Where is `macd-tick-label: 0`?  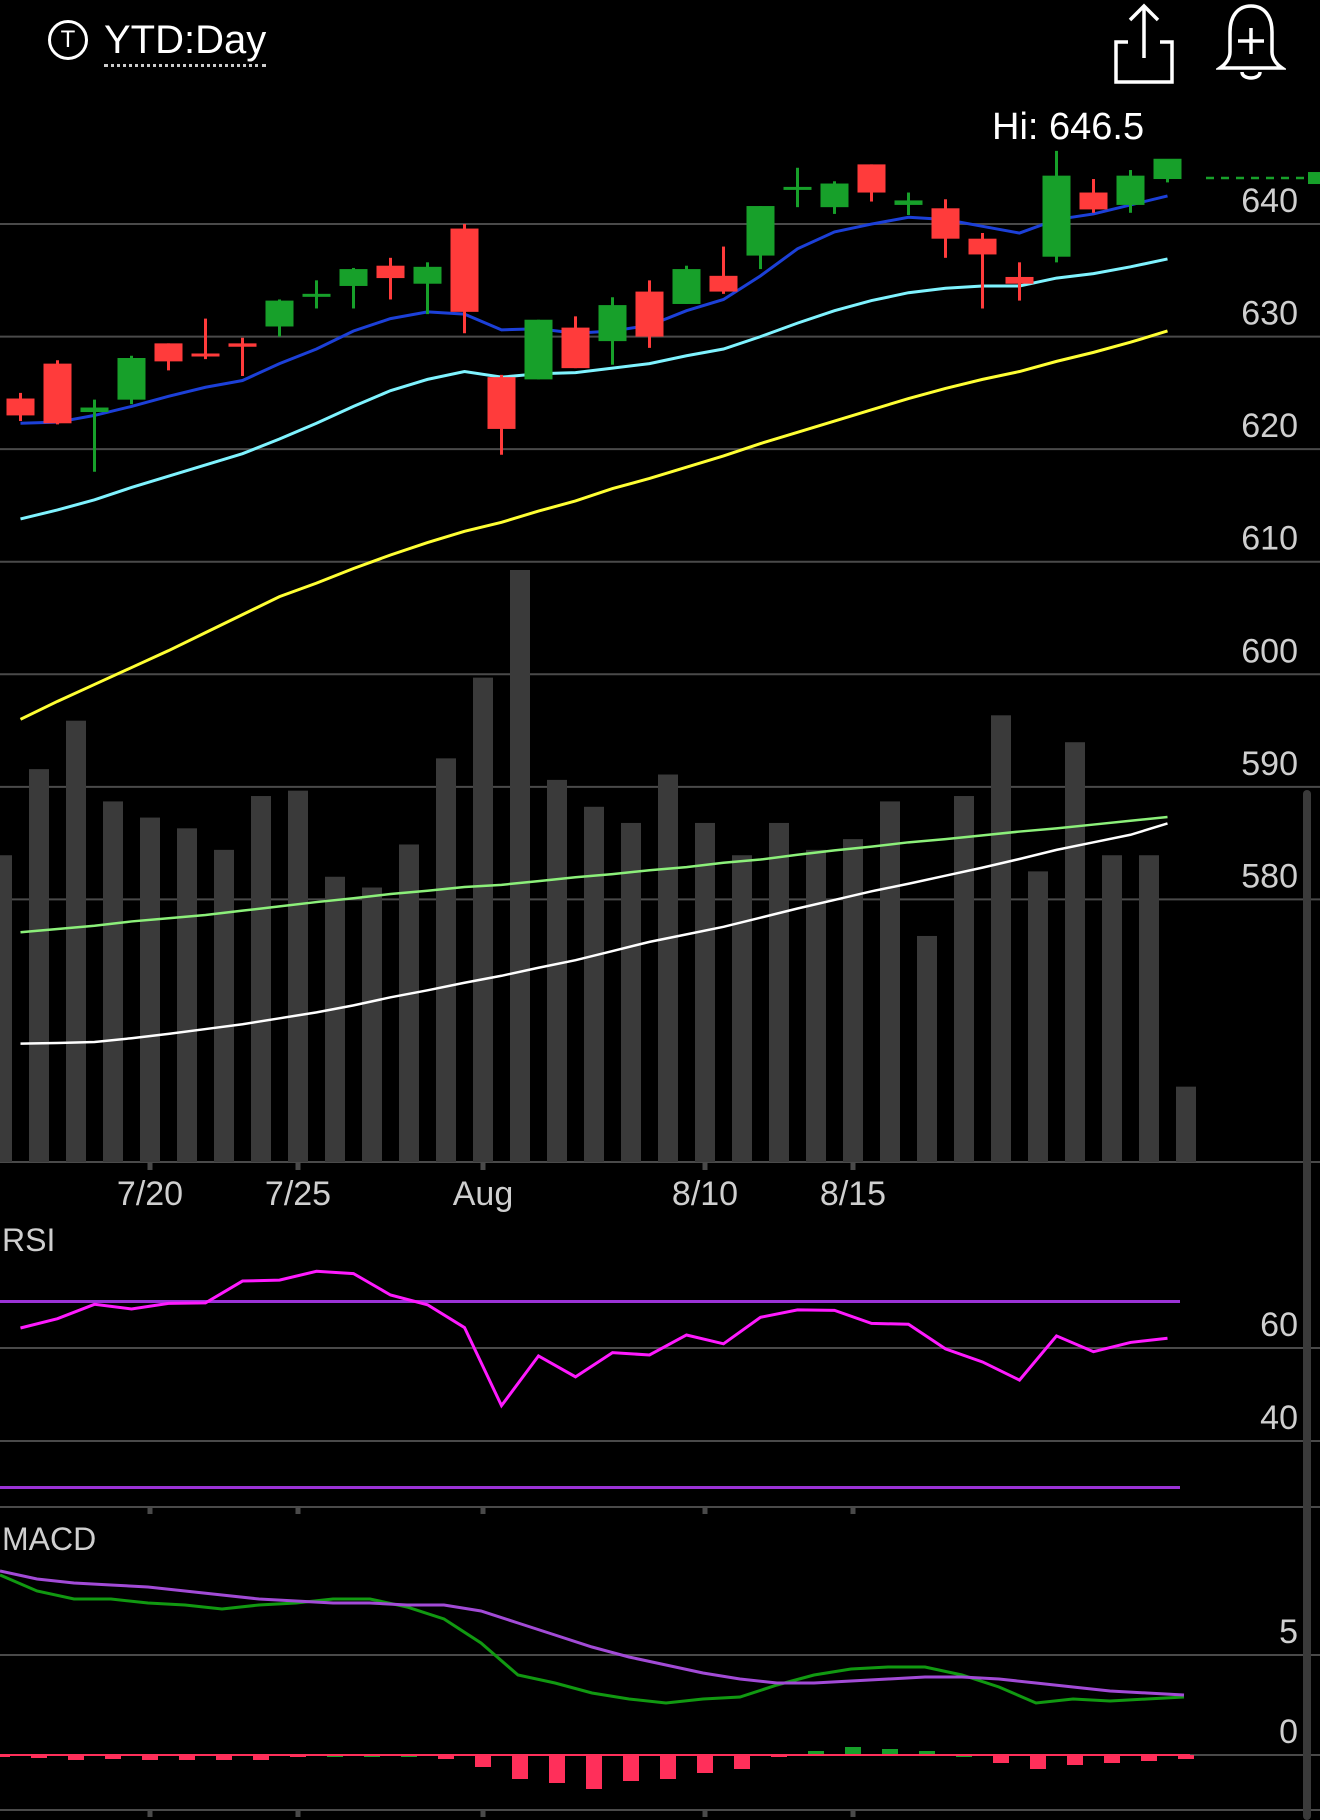
macd-tick-label: 0 is located at coordinates (1288, 1732).